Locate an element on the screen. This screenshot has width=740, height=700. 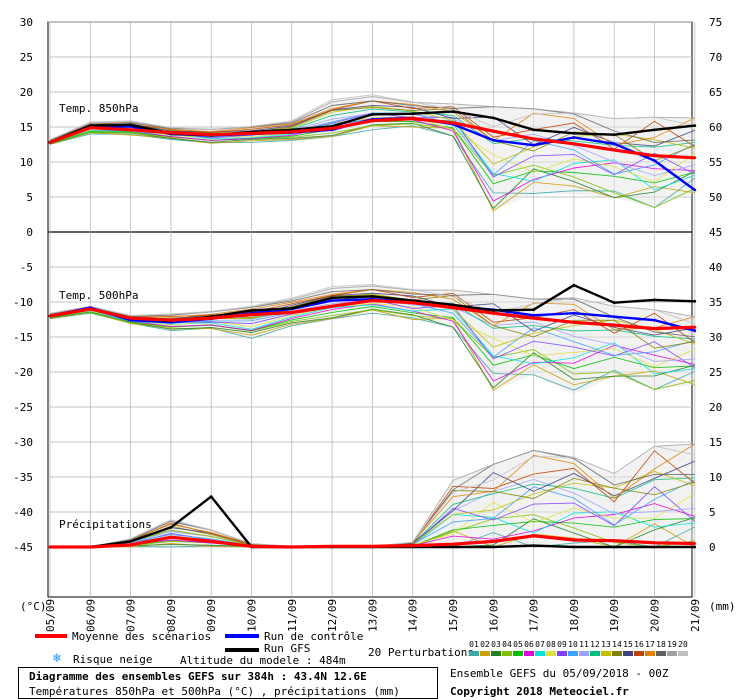
right-temp-tick-label: 35 is located at coordinates (715, 302).